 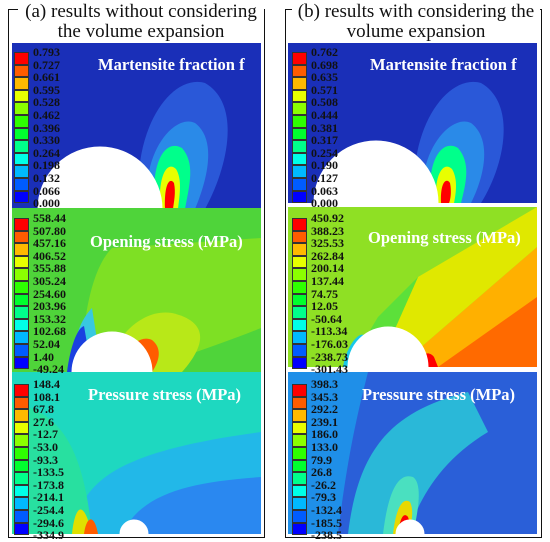 What do you see at coordinates (324, 190) in the screenshot?
I see `legend-tick-label: 0.063` at bounding box center [324, 190].